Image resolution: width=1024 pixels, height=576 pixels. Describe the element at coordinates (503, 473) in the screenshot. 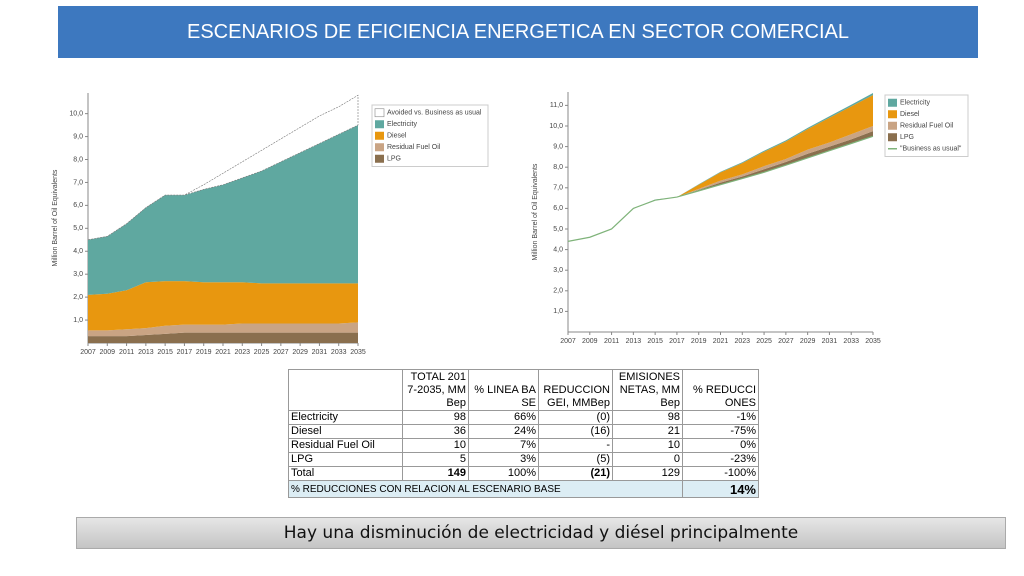

I see `table-cell: 100%` at that location.